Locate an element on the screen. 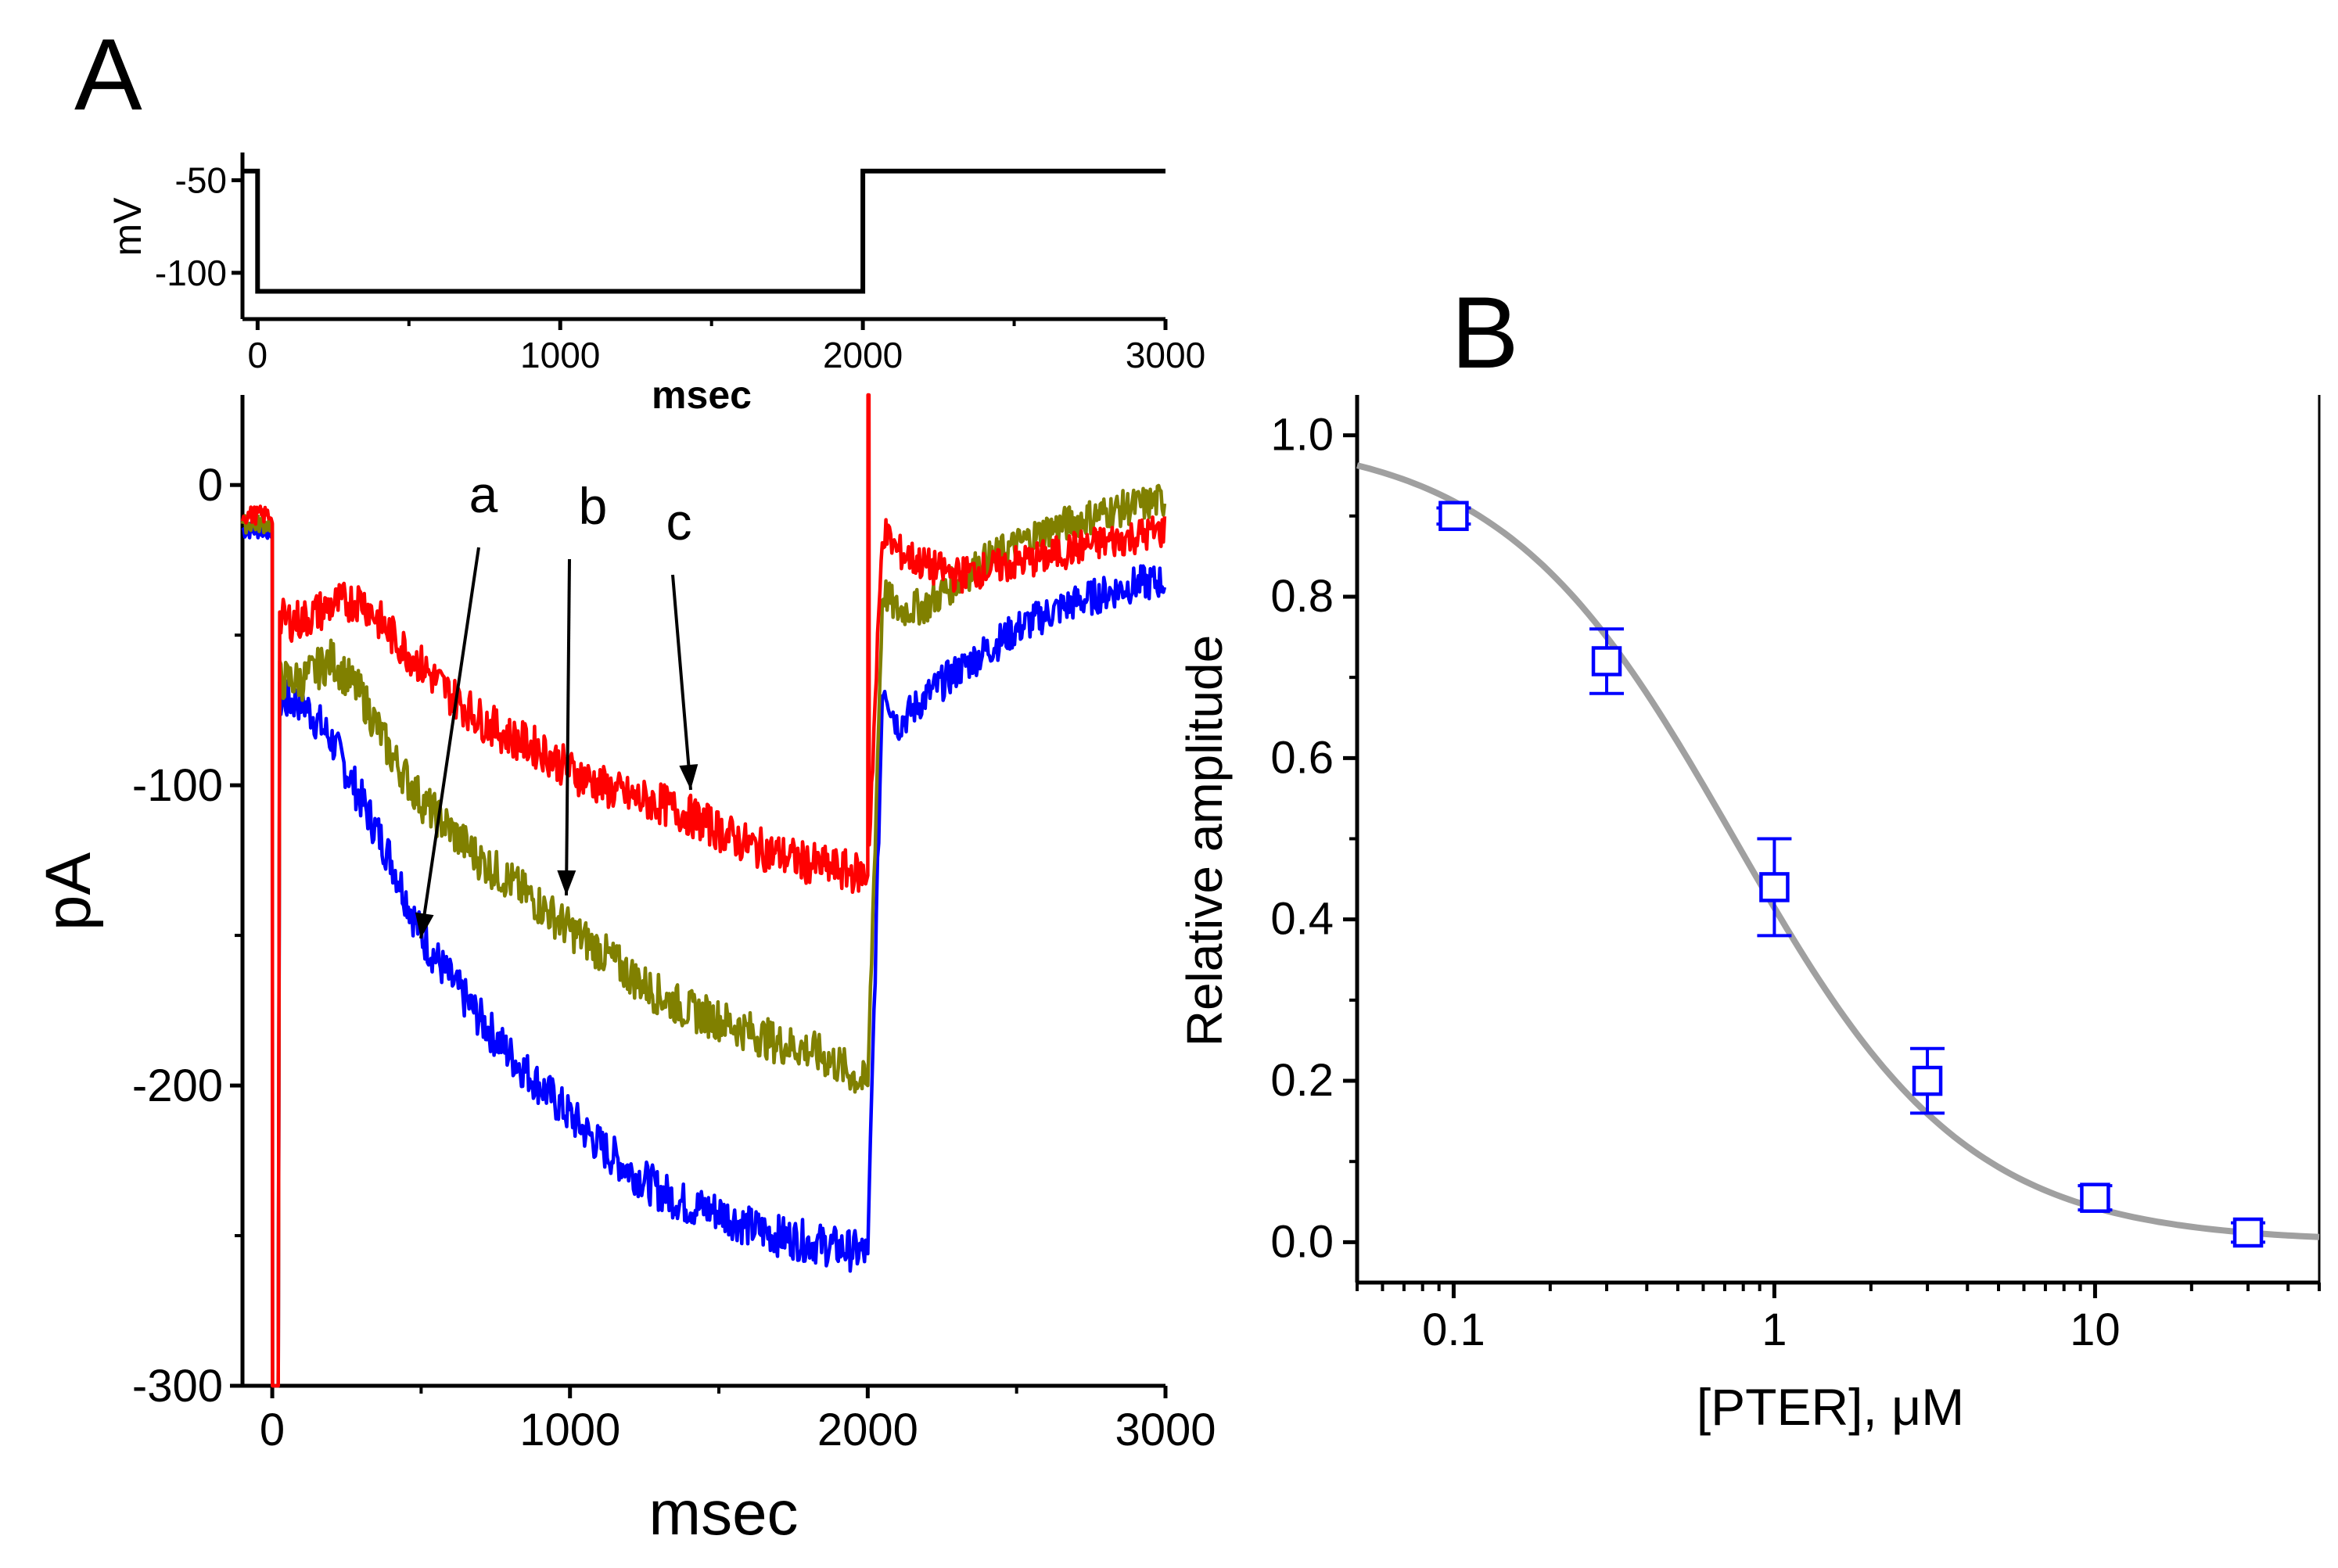 The image size is (2338, 1568). main-x-tick-label: 1000 is located at coordinates (569, 1430).